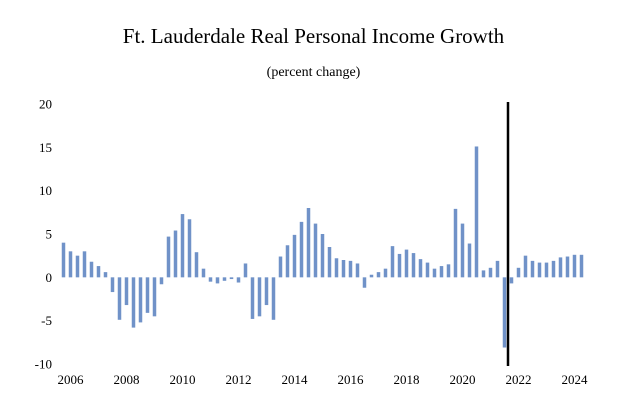  Describe the element at coordinates (45, 104) in the screenshot. I see `y-tick-label: 20` at that location.